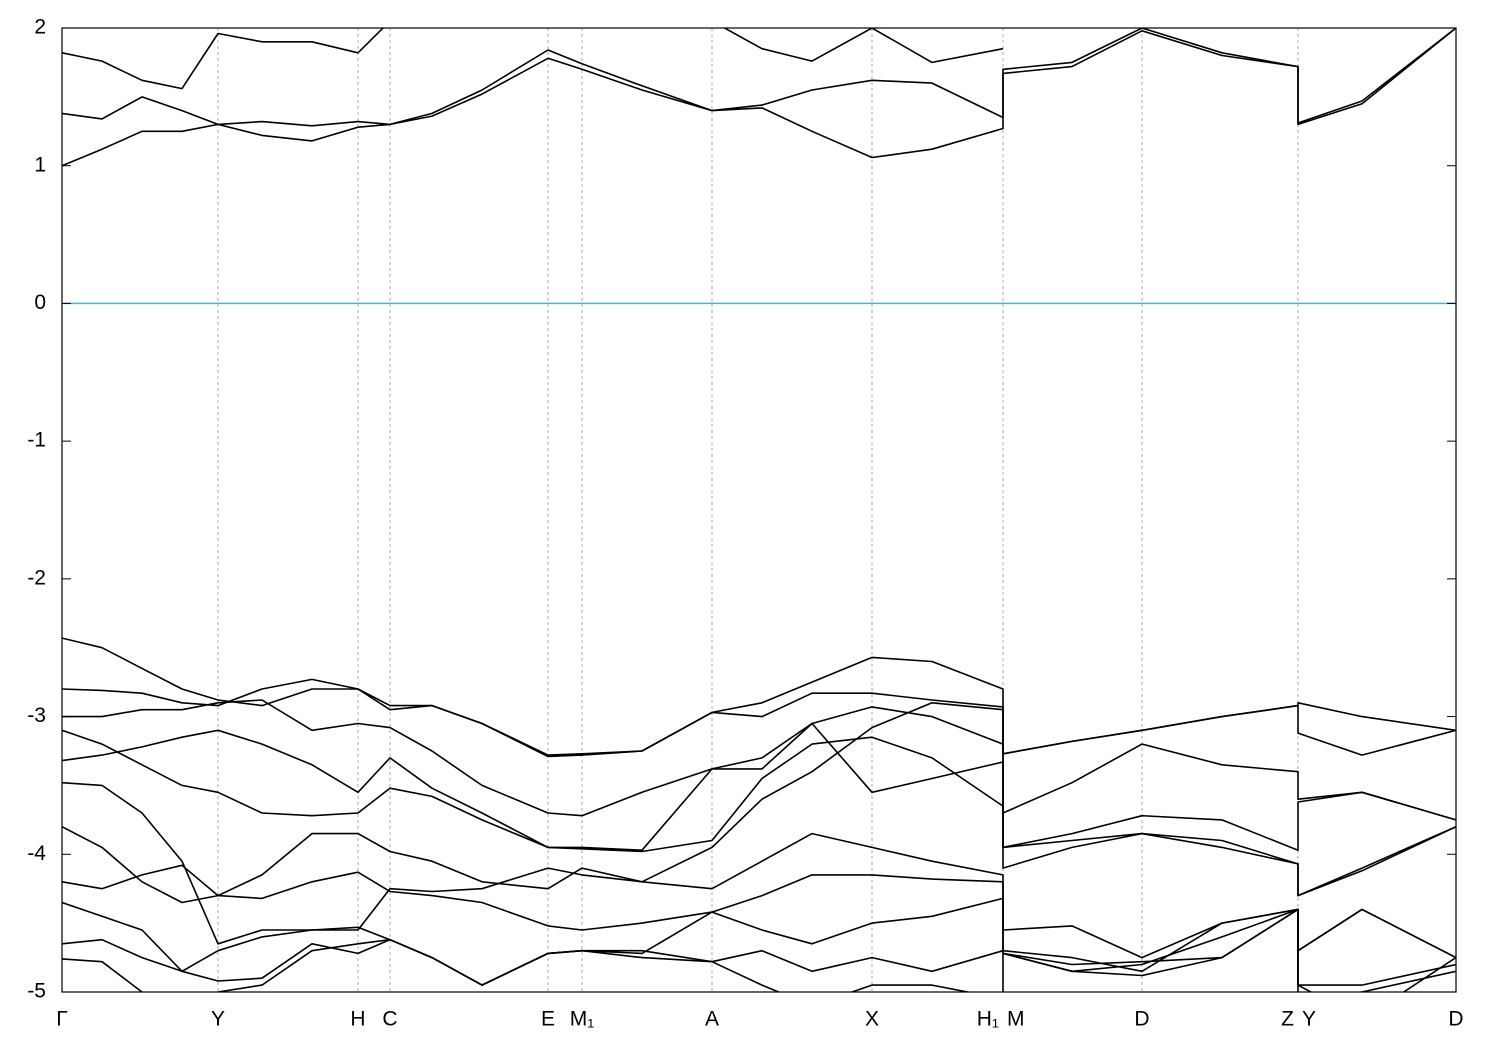  I want to click on y-tick-label: -2, so click(36, 577).